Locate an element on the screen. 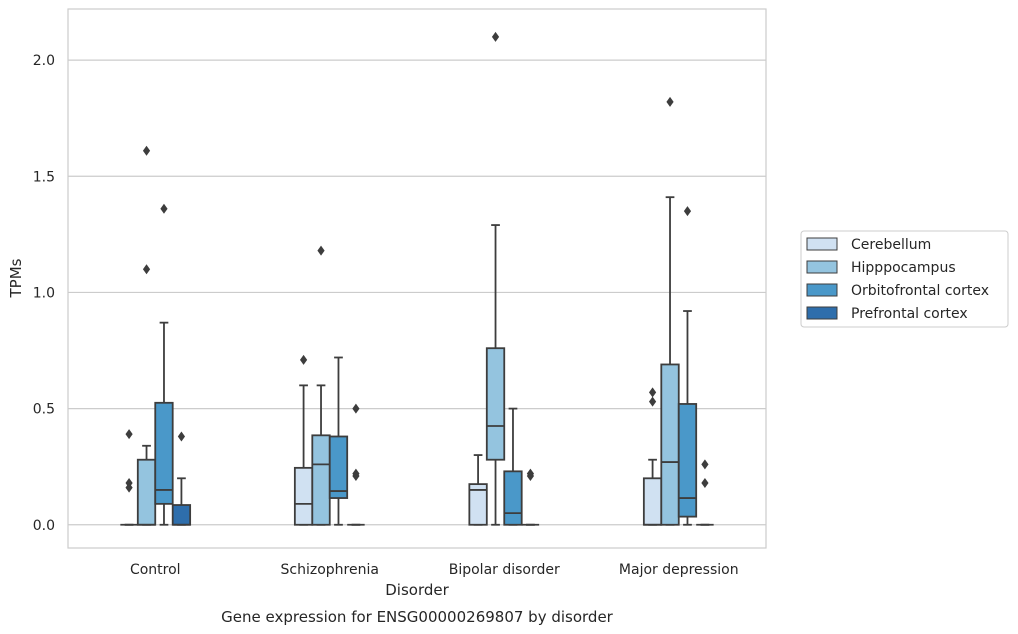  y-tick-label: 1.0 is located at coordinates (44, 293).